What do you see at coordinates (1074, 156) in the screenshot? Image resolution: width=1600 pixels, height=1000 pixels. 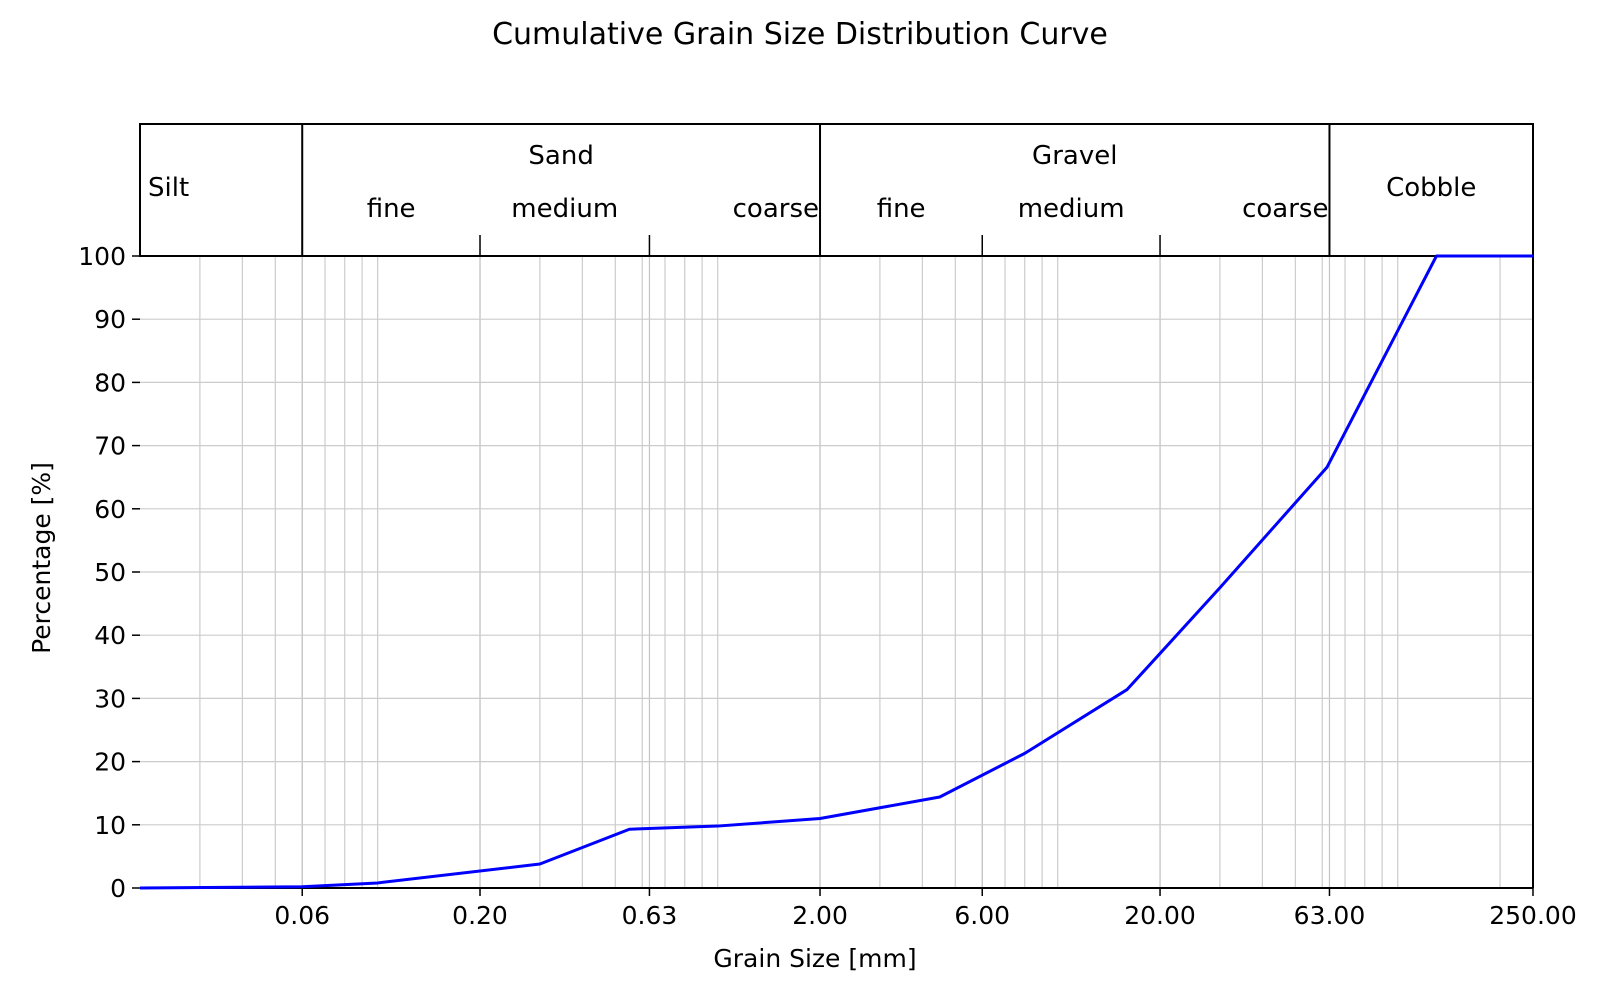 I see `class-label-gravel: Gravel` at bounding box center [1074, 156].